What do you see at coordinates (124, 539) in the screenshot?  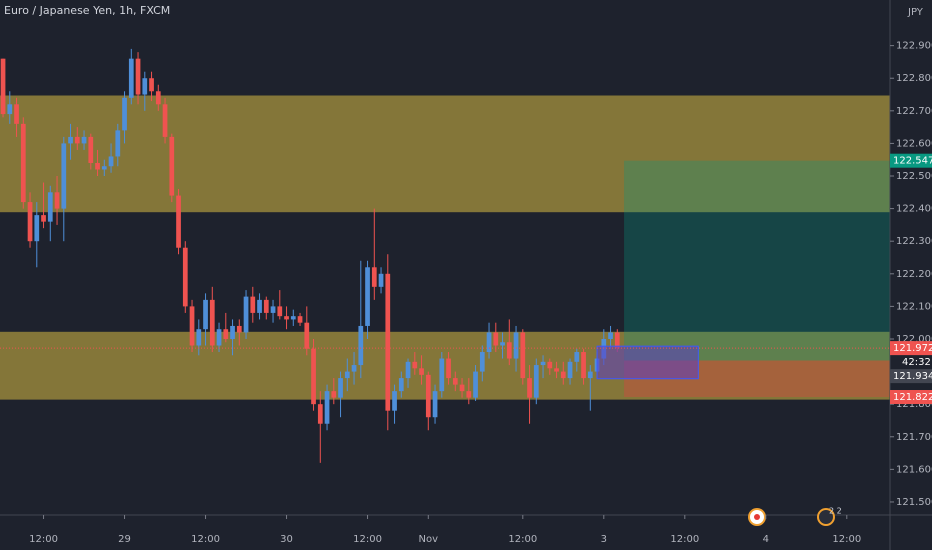 I see `x-tick-label: 29` at bounding box center [124, 539].